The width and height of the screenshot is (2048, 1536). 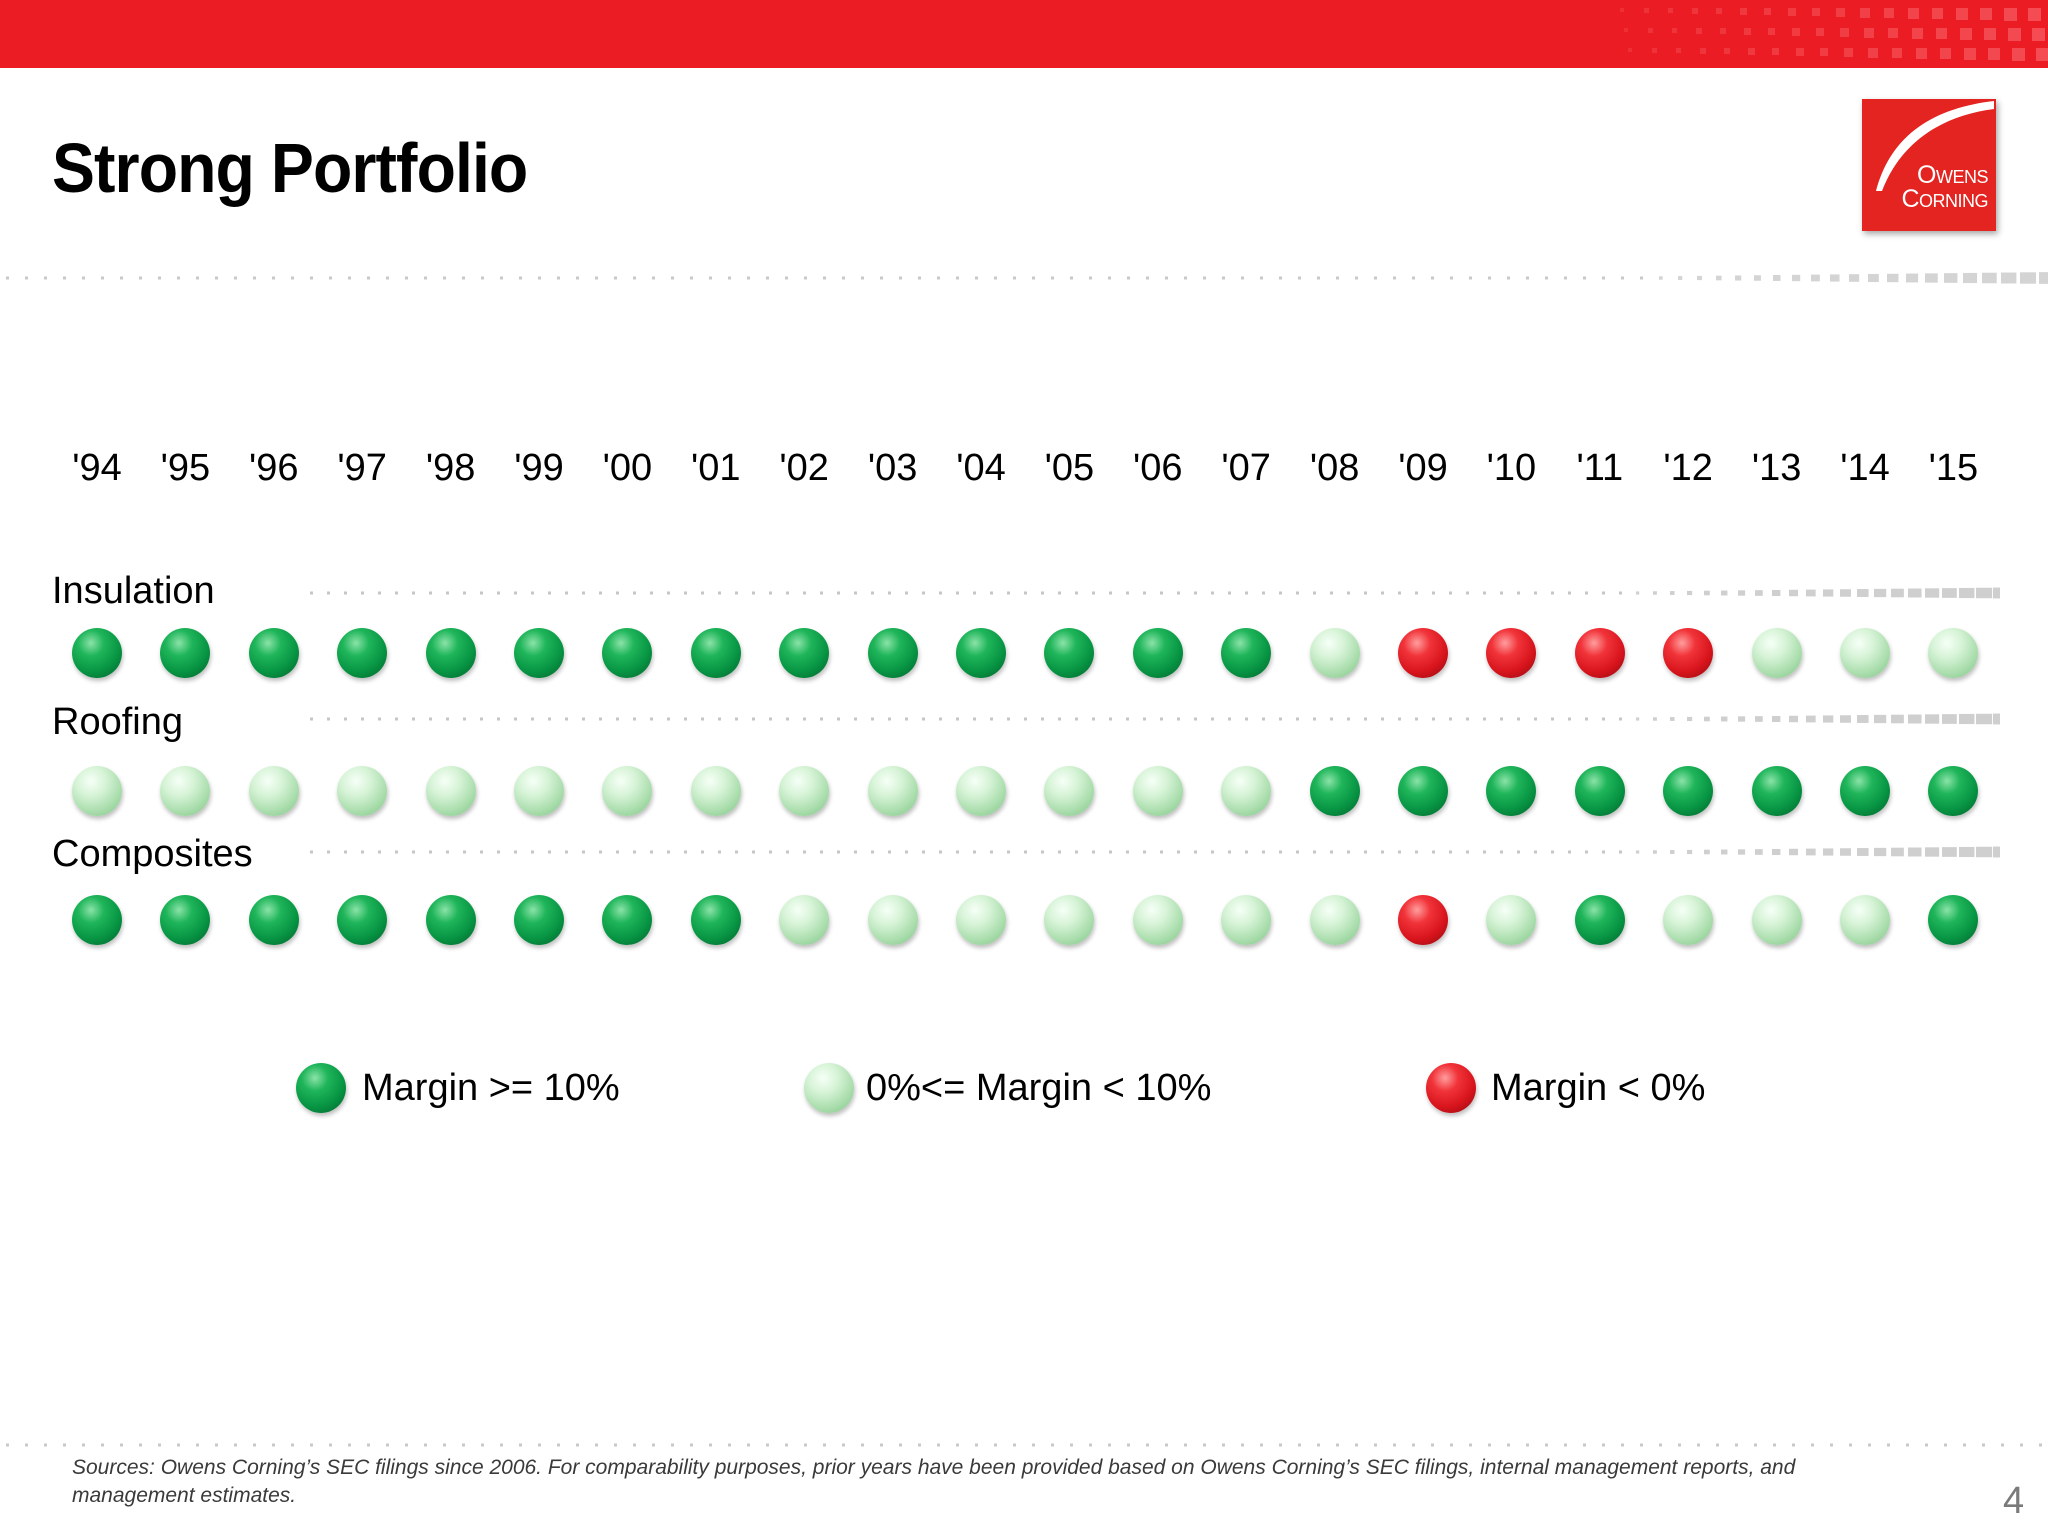 What do you see at coordinates (97, 468) in the screenshot?
I see `year-label: '94` at bounding box center [97, 468].